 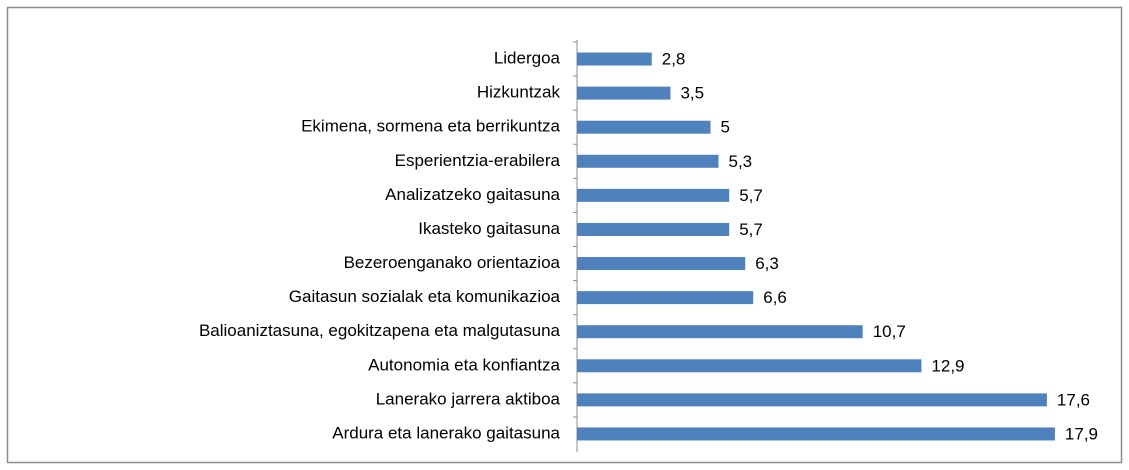 I want to click on value-label: 5,3, so click(x=741, y=161).